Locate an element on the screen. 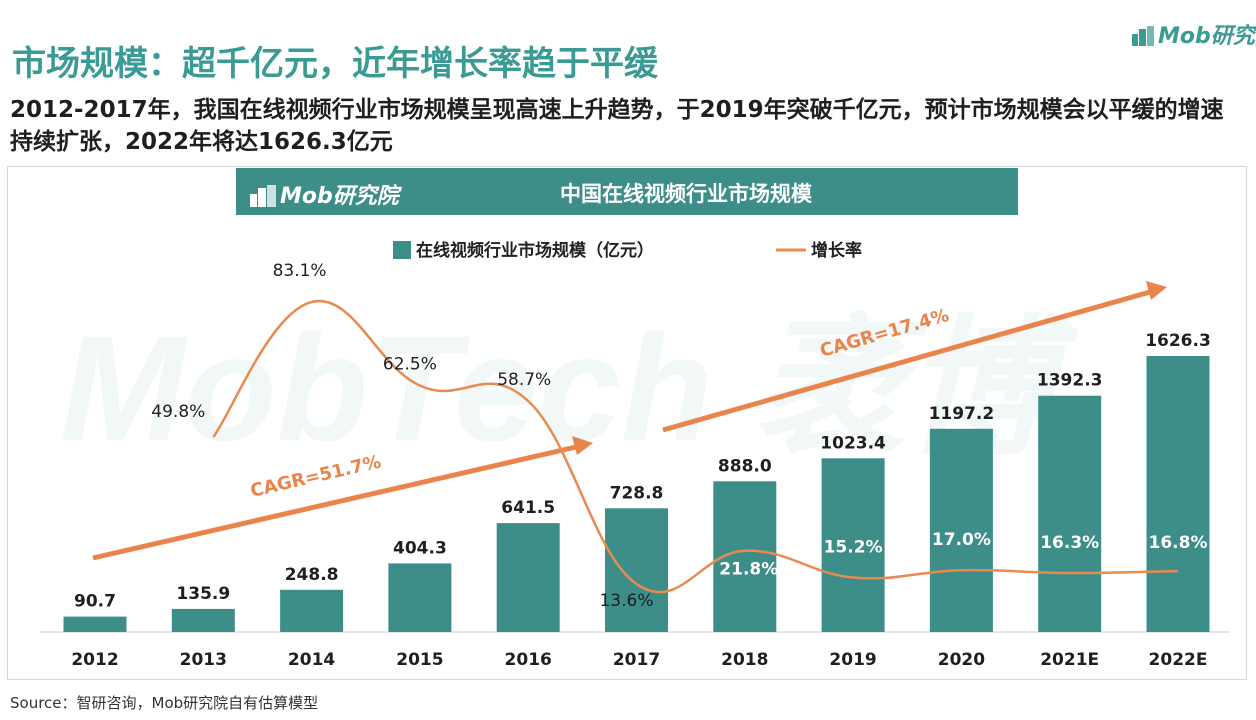 The width and height of the screenshot is (1256, 720). growth-rate-label: 83.1% is located at coordinates (300, 271).